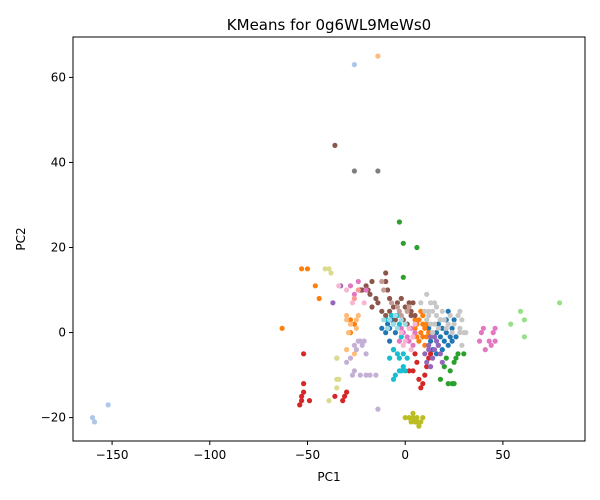  Describe the element at coordinates (307, 455) in the screenshot. I see `x-tick-label: −50` at that location.